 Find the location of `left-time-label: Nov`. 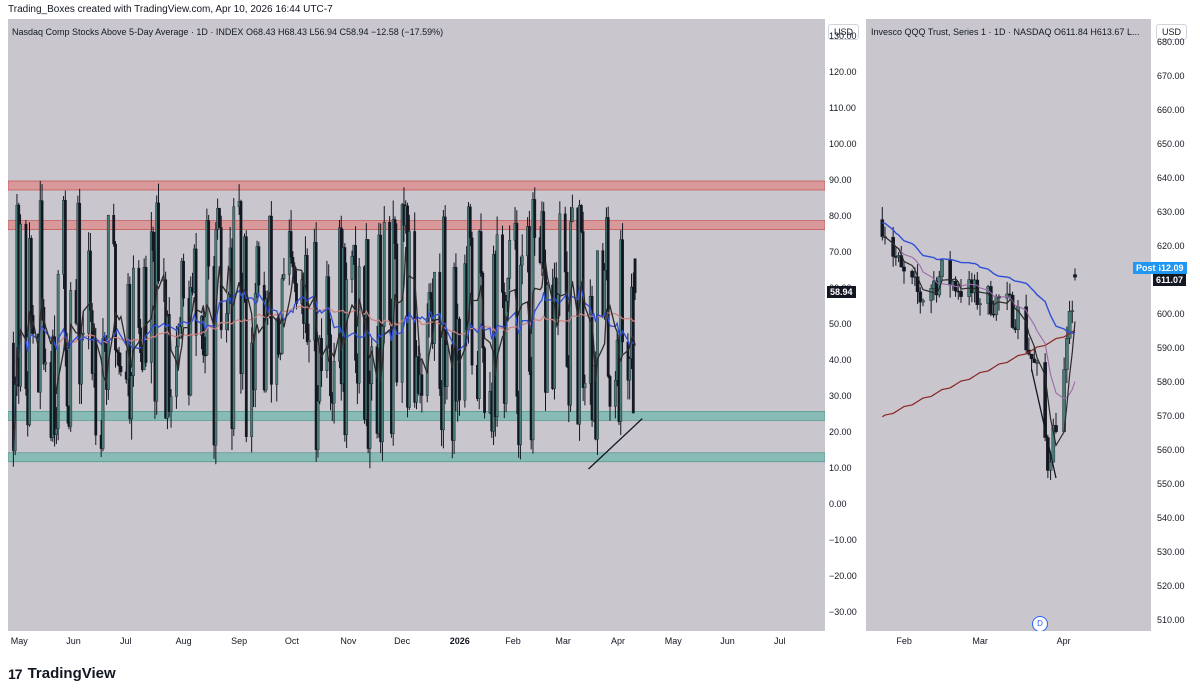

left-time-label: Nov is located at coordinates (348, 641).